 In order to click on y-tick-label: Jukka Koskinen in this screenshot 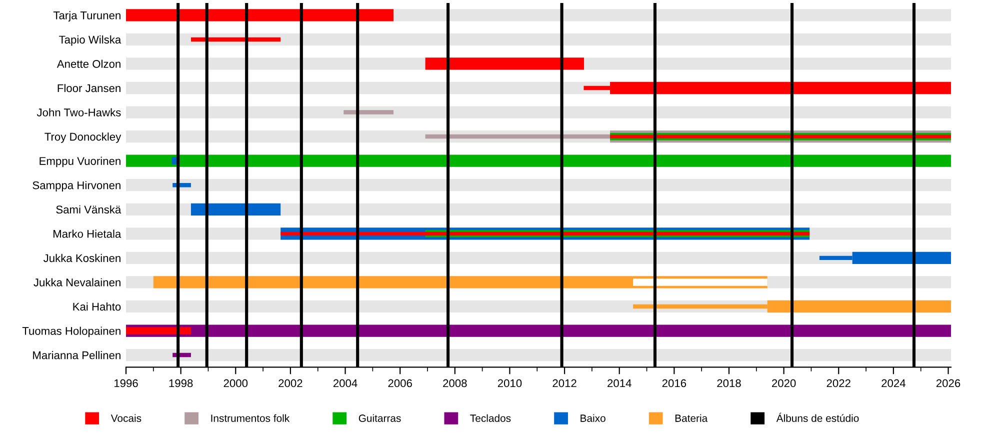, I will do `click(81, 258)`.